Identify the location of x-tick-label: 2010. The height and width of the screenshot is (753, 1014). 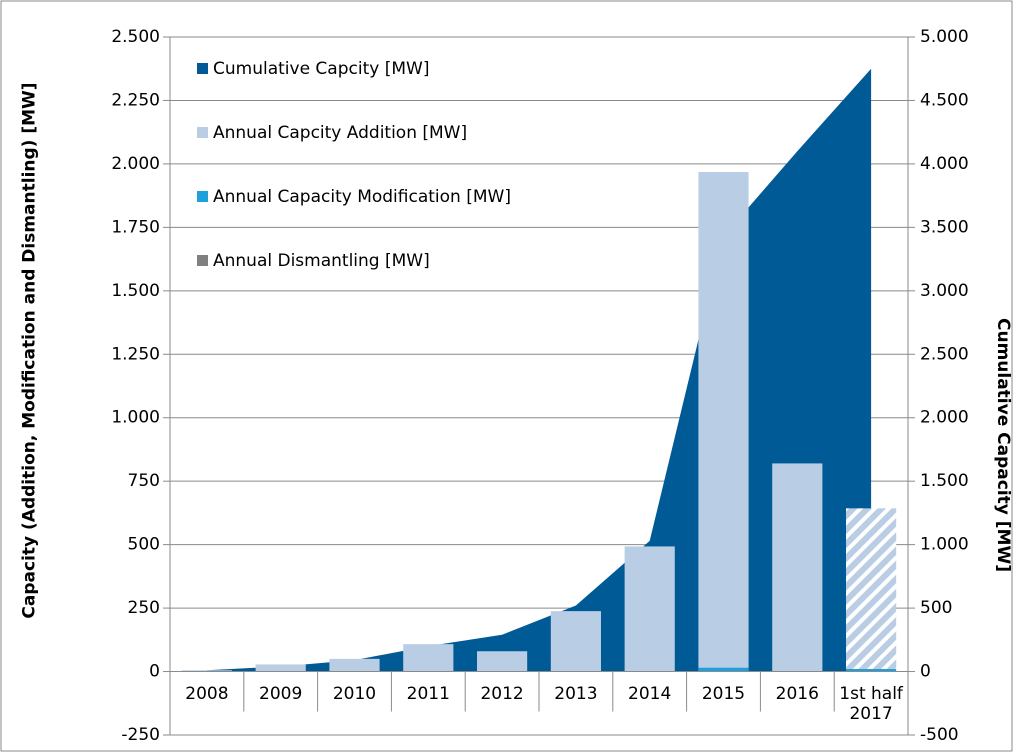
(354, 693).